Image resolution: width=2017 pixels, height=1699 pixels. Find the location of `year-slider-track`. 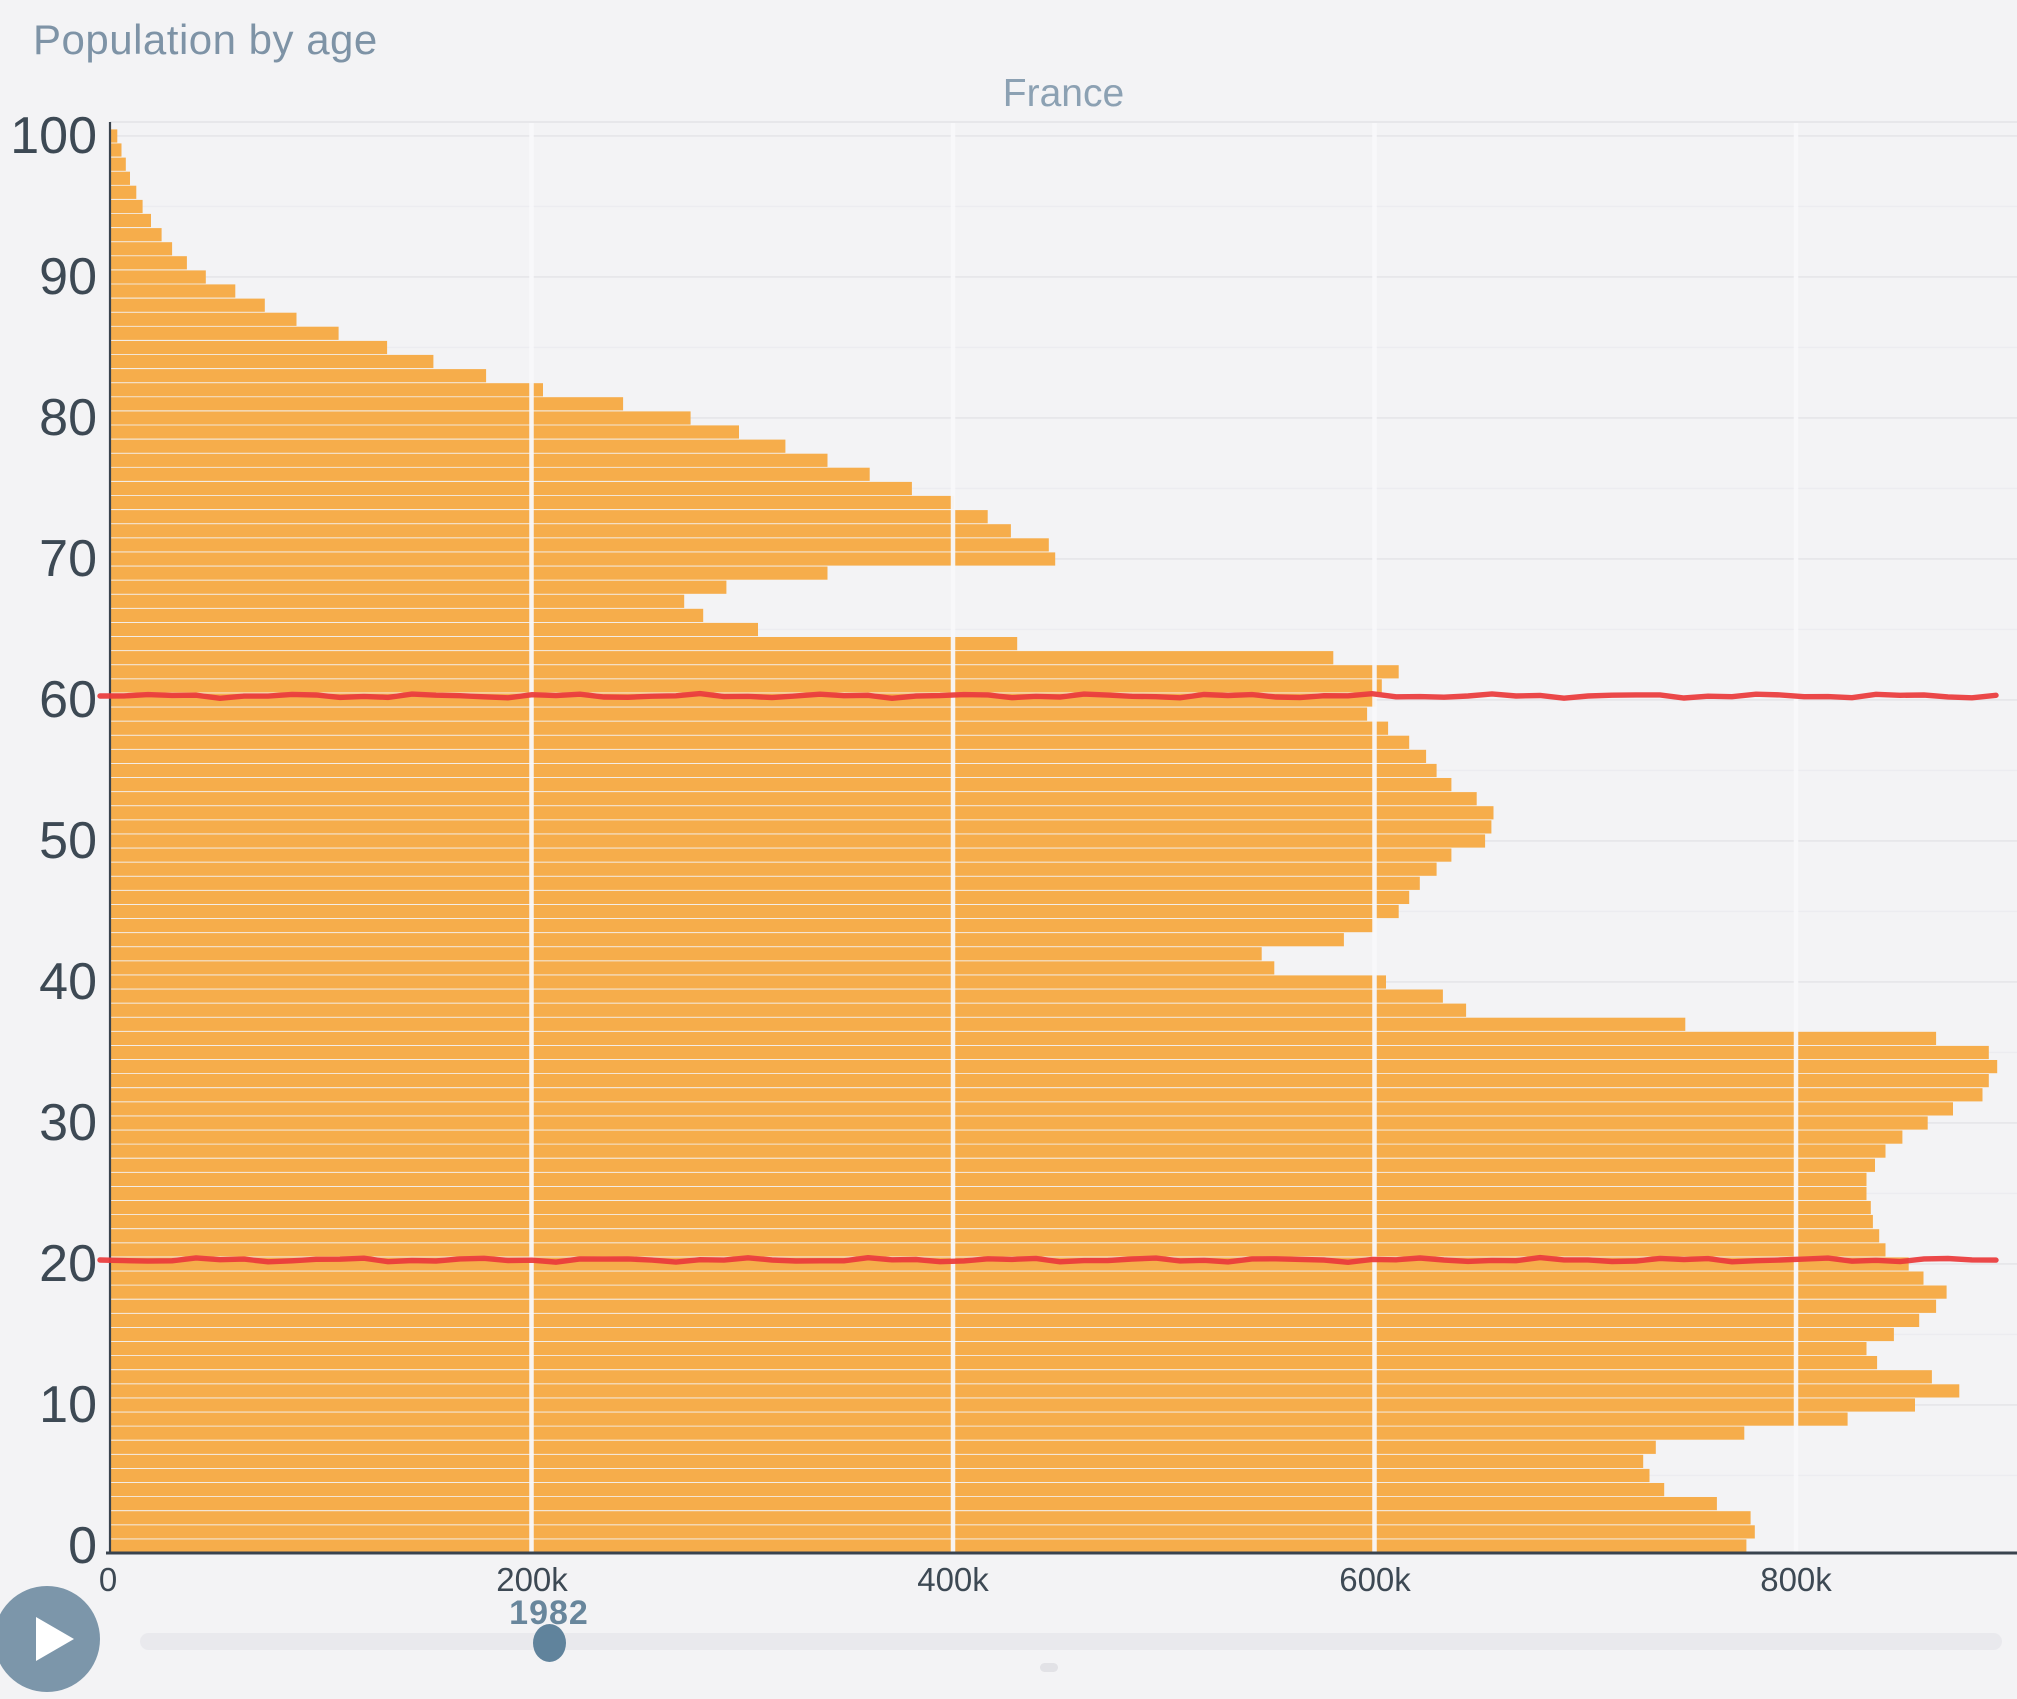

year-slider-track is located at coordinates (1071, 1641).